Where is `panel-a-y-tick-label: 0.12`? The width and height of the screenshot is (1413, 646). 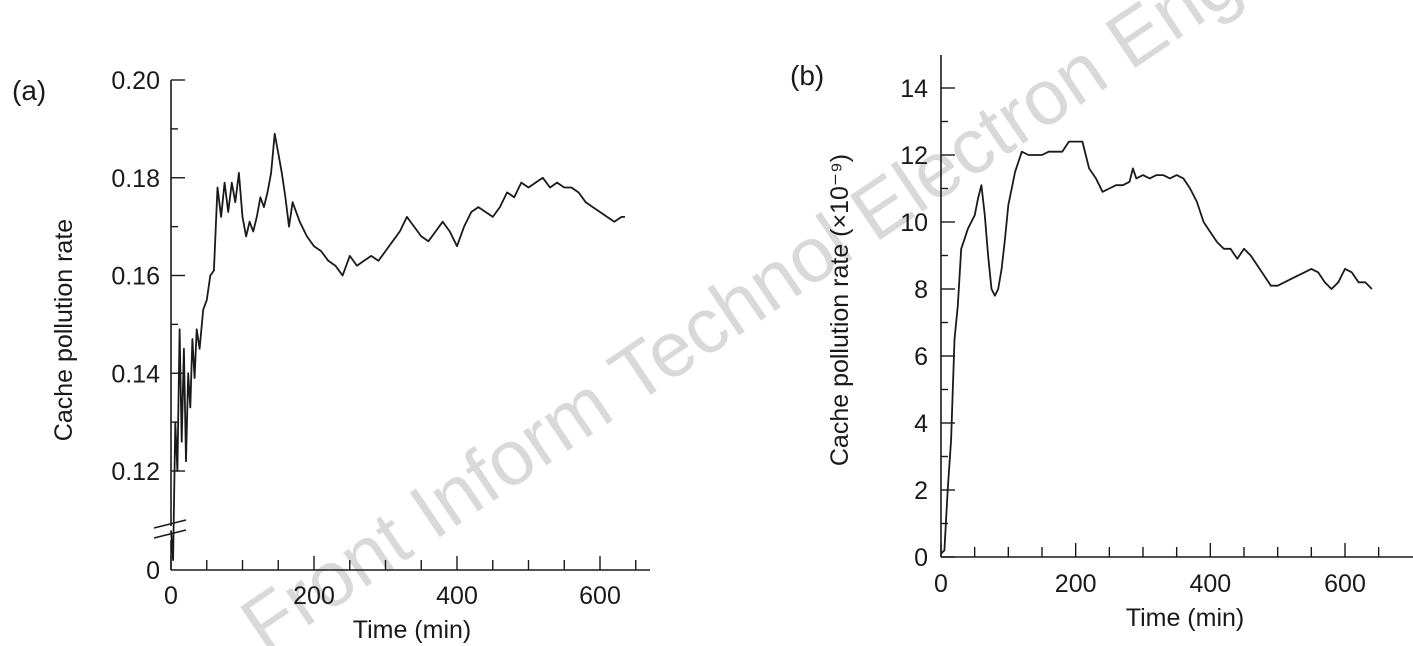 panel-a-y-tick-label: 0.12 is located at coordinates (135, 472).